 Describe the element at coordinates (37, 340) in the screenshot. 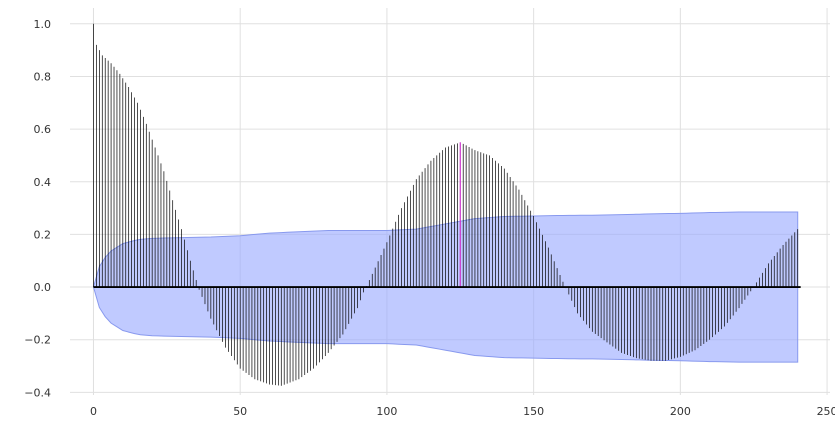

I see `y-tick-label: −0.2` at that location.